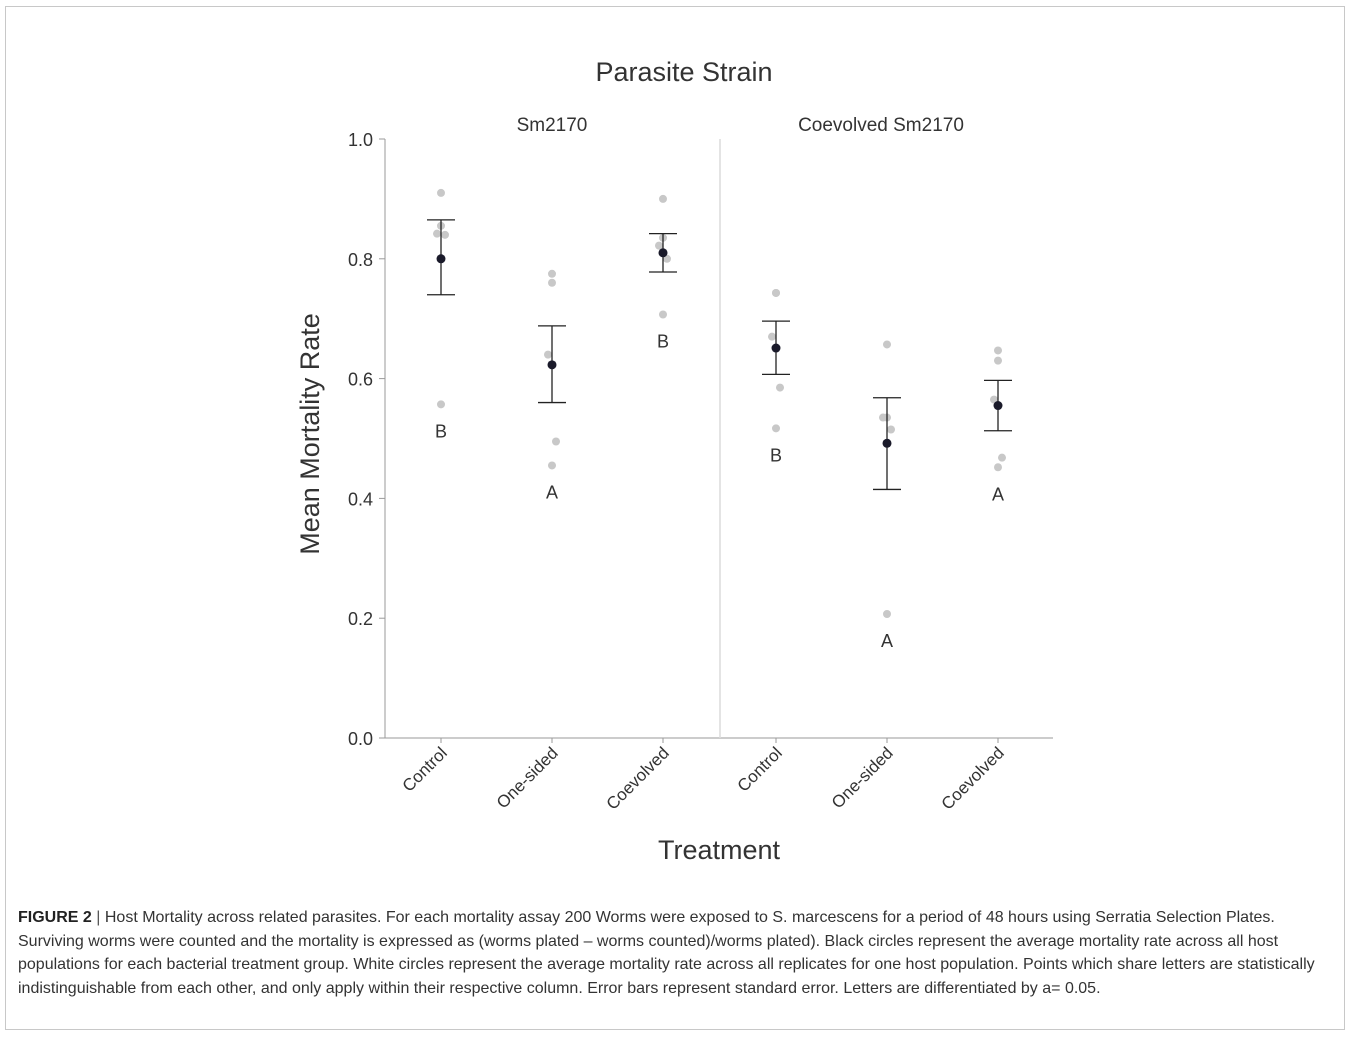  Describe the element at coordinates (360, 499) in the screenshot. I see `y-tick-label: 0.4` at that location.